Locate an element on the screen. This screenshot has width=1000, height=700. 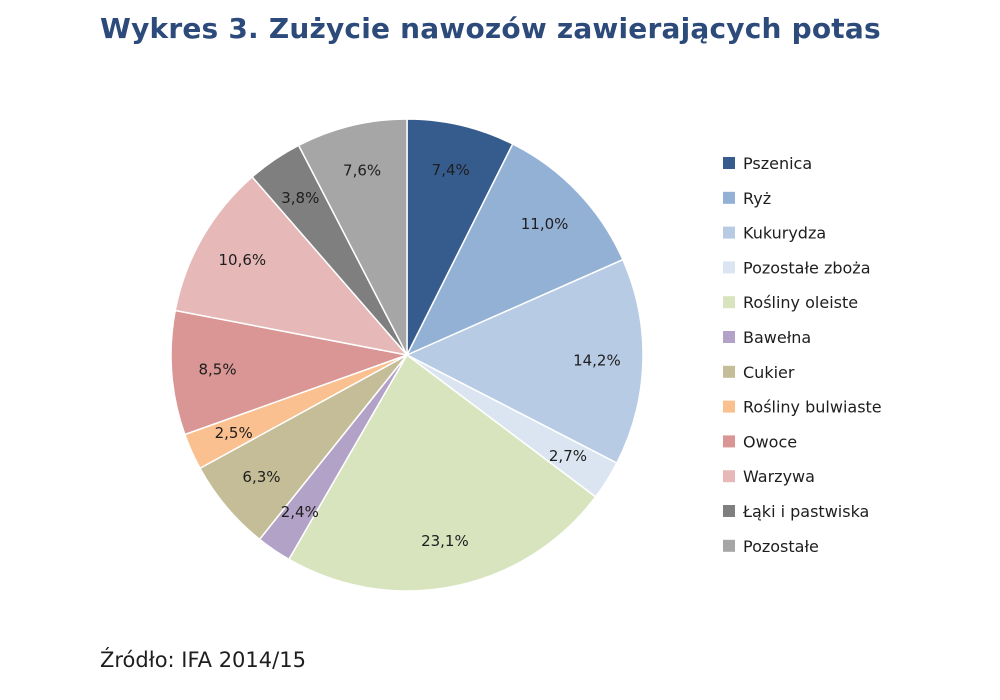
legend-label: Ryż is located at coordinates (757, 198).